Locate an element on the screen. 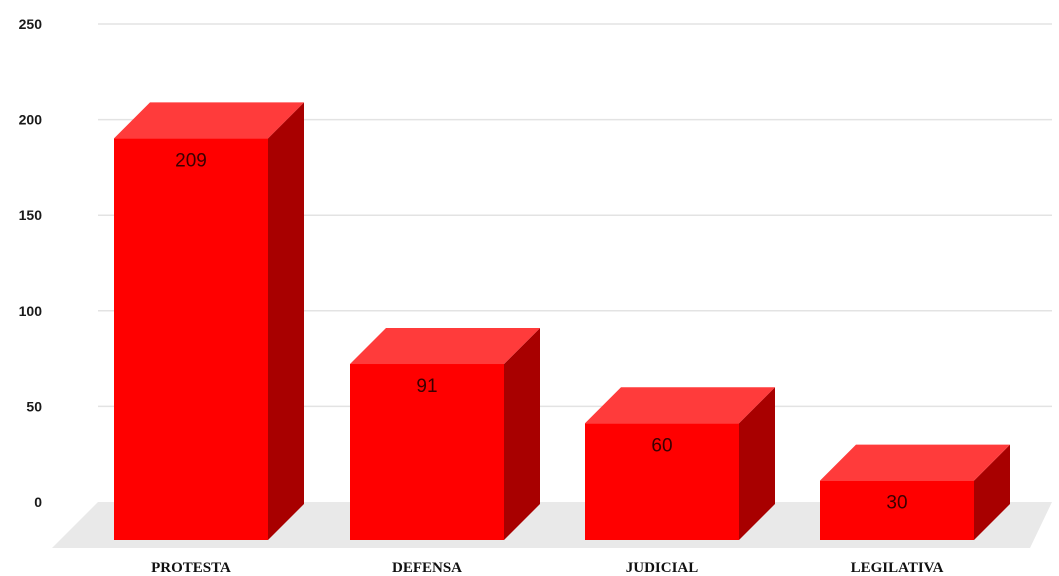 This screenshot has height=576, width=1059. x-tick-protesta: PROTESTA is located at coordinates (191, 568).